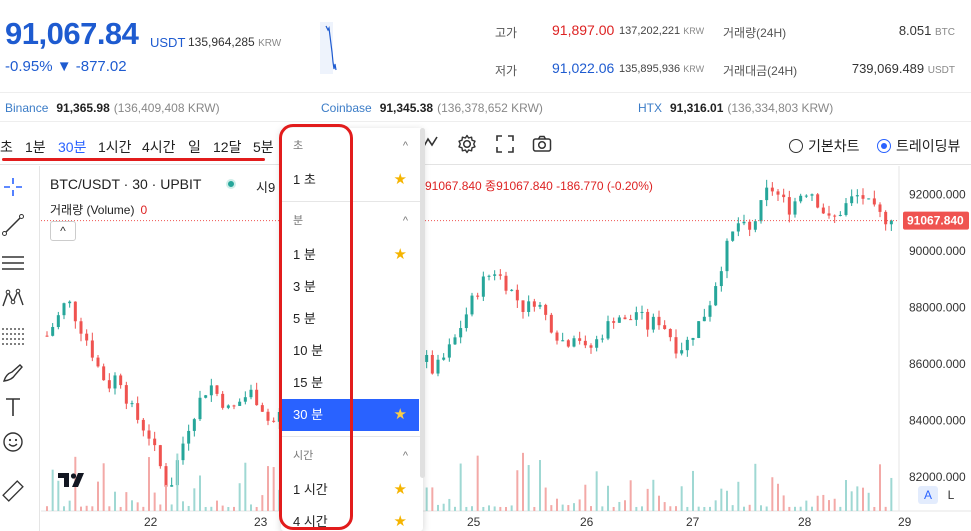 The width and height of the screenshot is (971, 531). Describe the element at coordinates (431, 144) in the screenshot. I see `indicator-icon` at that location.